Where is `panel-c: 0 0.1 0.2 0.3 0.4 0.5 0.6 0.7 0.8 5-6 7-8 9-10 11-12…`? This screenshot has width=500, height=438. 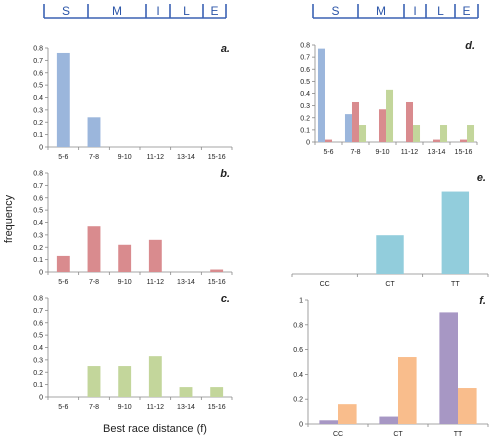 panel-c: 0 0.1 0.2 0.3 0.4 0.5 0.6 0.7 0.8 5-6 7-8 9-10 11-12… is located at coordinates (133, 352).